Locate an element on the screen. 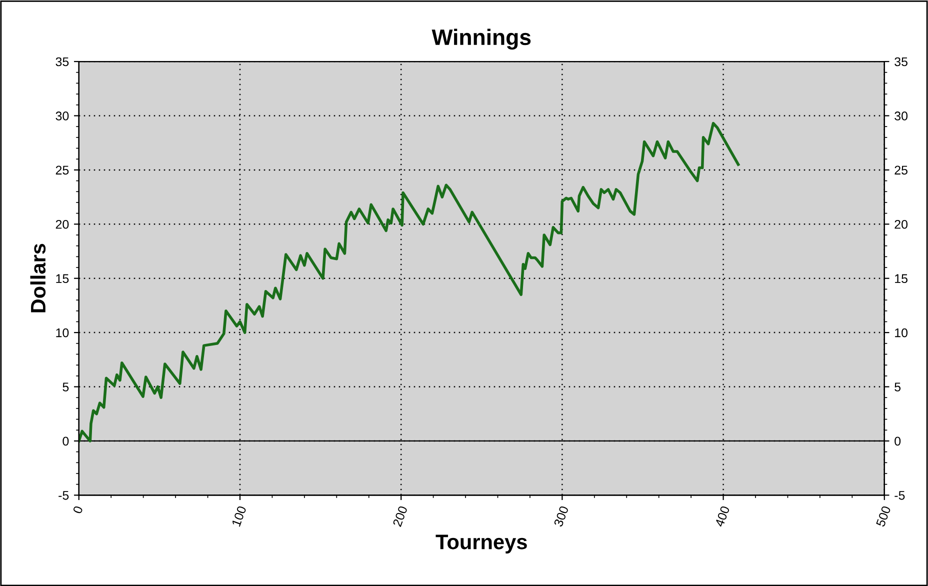  y2-tick-label: 15 is located at coordinates (901, 278).